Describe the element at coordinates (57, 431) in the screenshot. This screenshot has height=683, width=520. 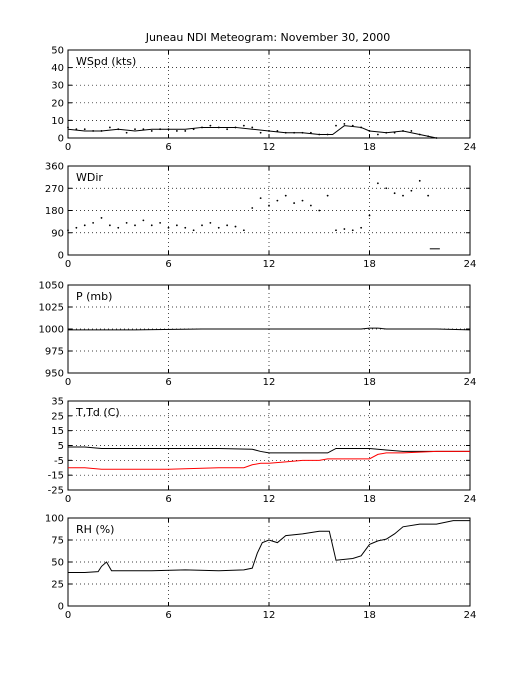
I see `y-tick-label: 15` at that location.